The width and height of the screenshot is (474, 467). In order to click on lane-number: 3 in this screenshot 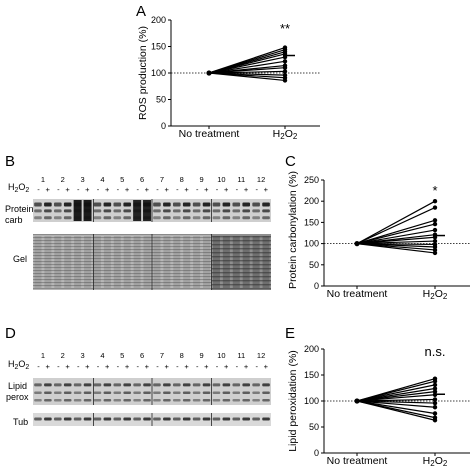, I will do `click(82, 179)`.